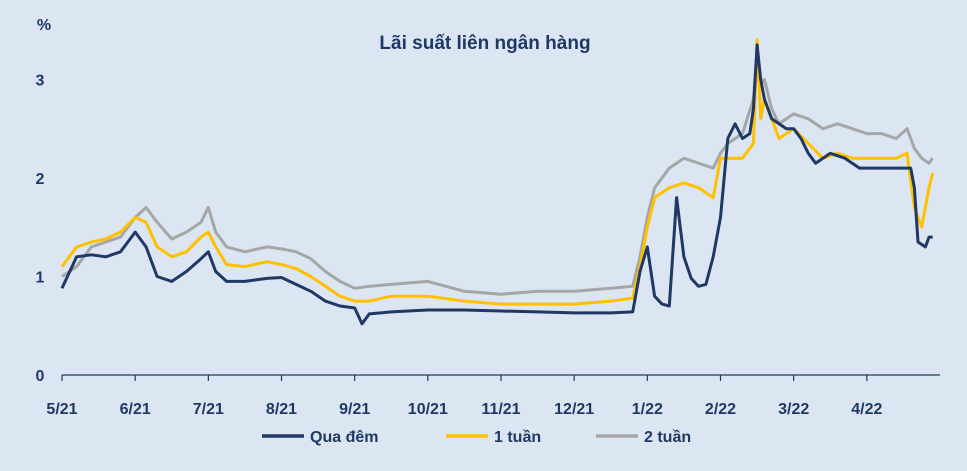 The image size is (967, 471). What do you see at coordinates (40, 228) in the screenshot?
I see `y-axis-ticks: 0 1 2 3` at bounding box center [40, 228].